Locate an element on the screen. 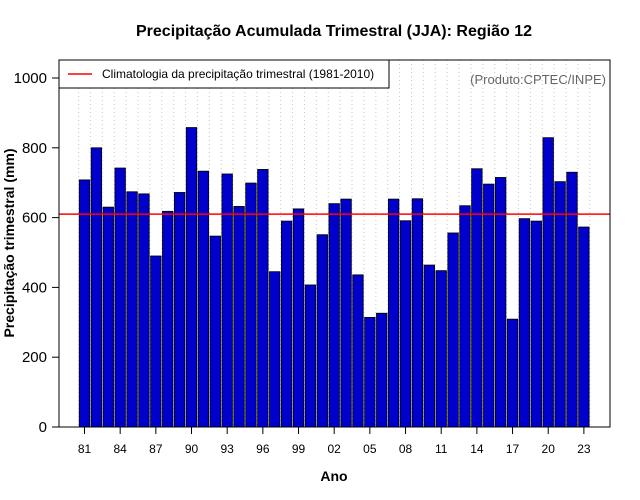 This screenshot has width=640, height=500. legend-box is located at coordinates (224, 74).